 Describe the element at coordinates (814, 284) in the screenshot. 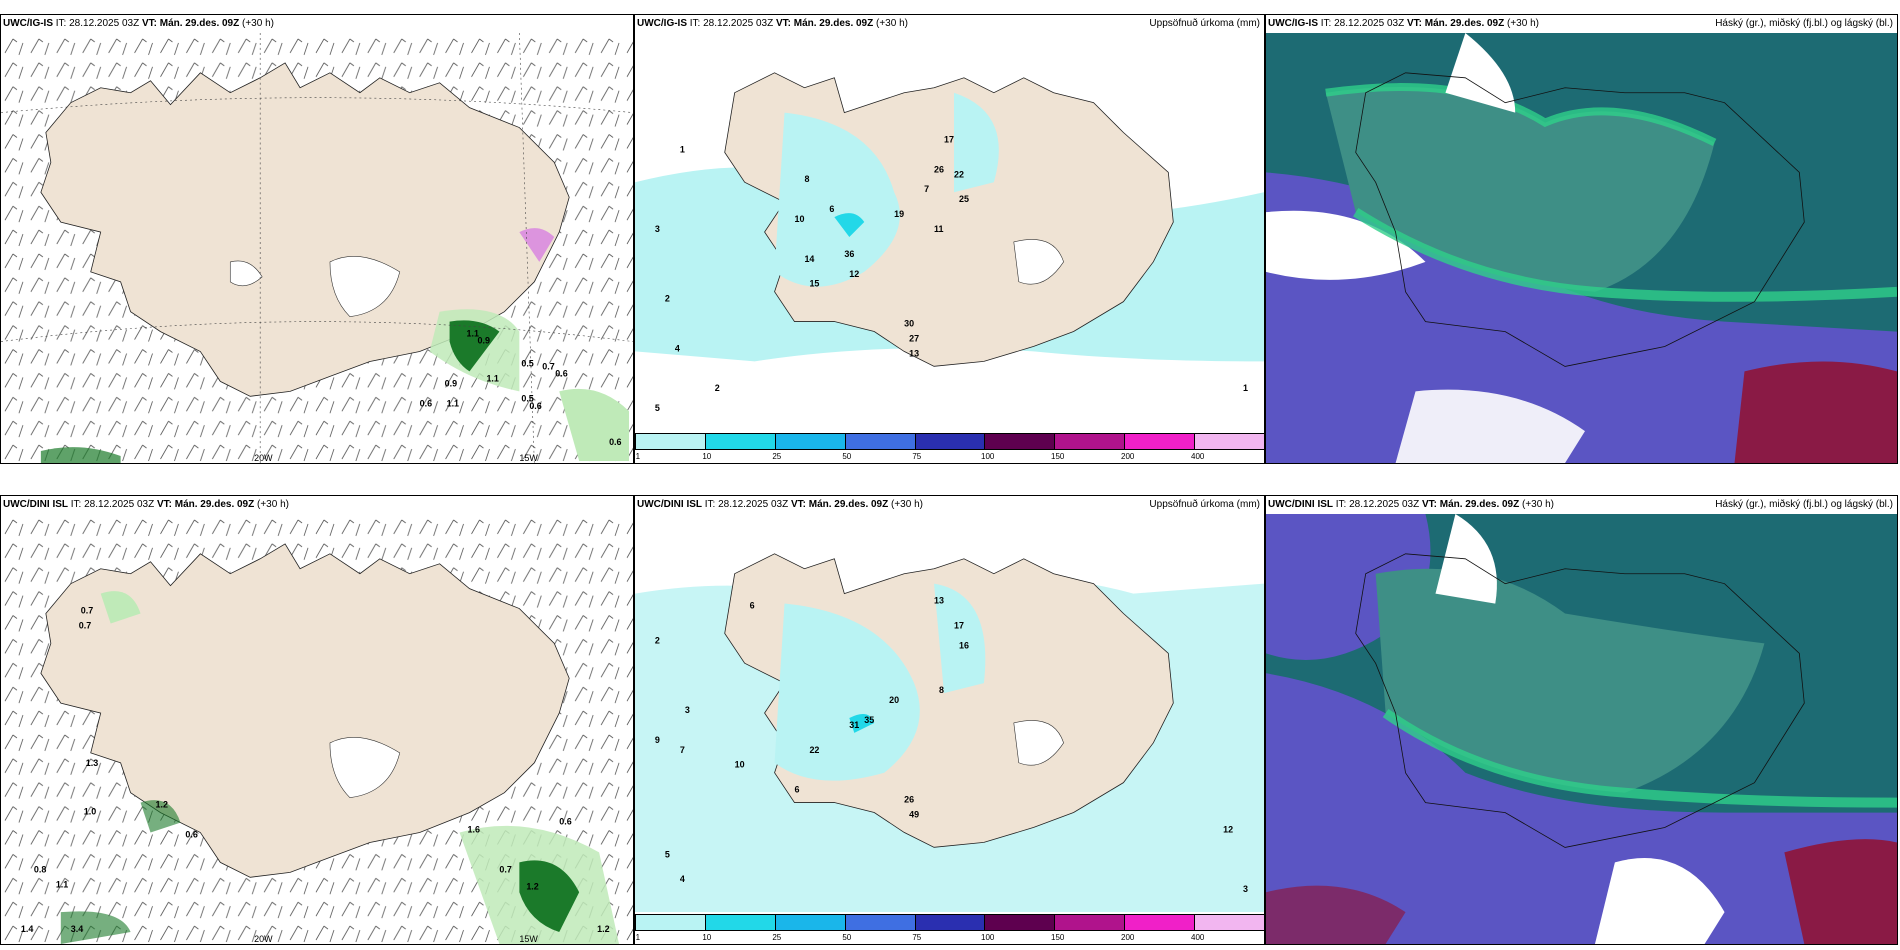

I see `svg-text: 15` at that location.